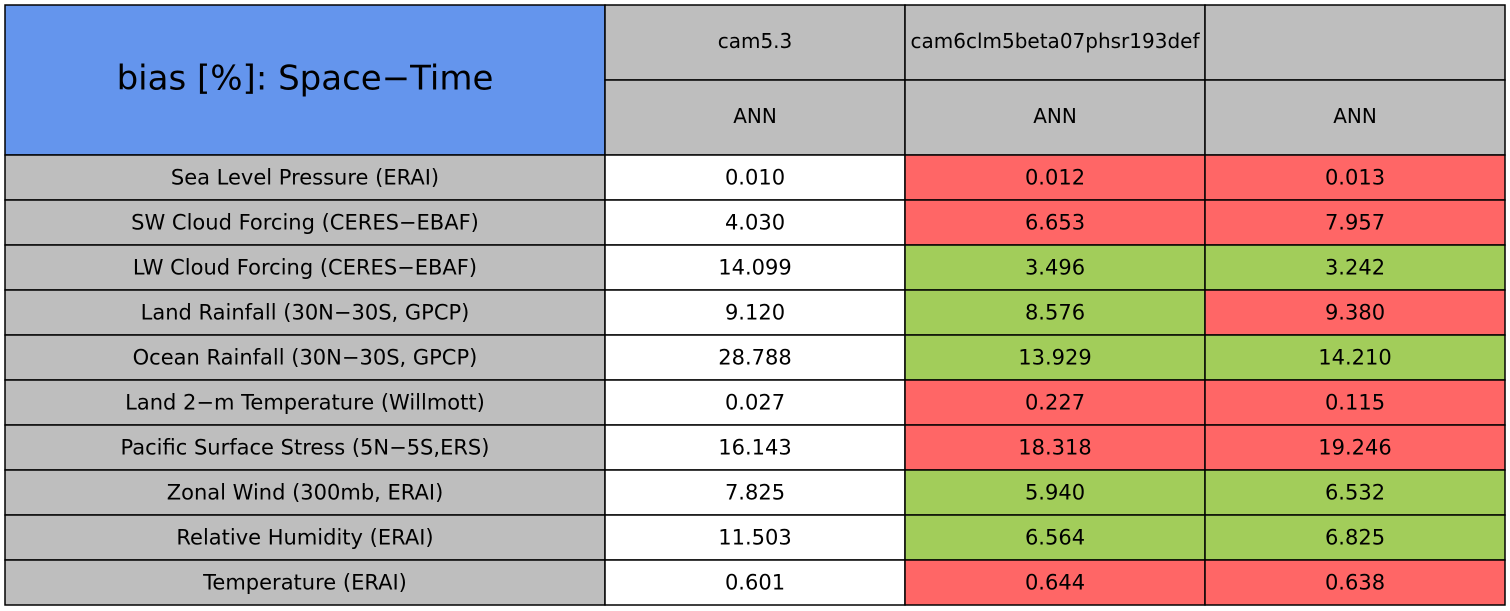 Image resolution: width=1510 pixels, height=611 pixels. Describe the element at coordinates (305, 223) in the screenshot. I see `row-label: SW Cloud Forcing (CERES−EBAF)` at that location.